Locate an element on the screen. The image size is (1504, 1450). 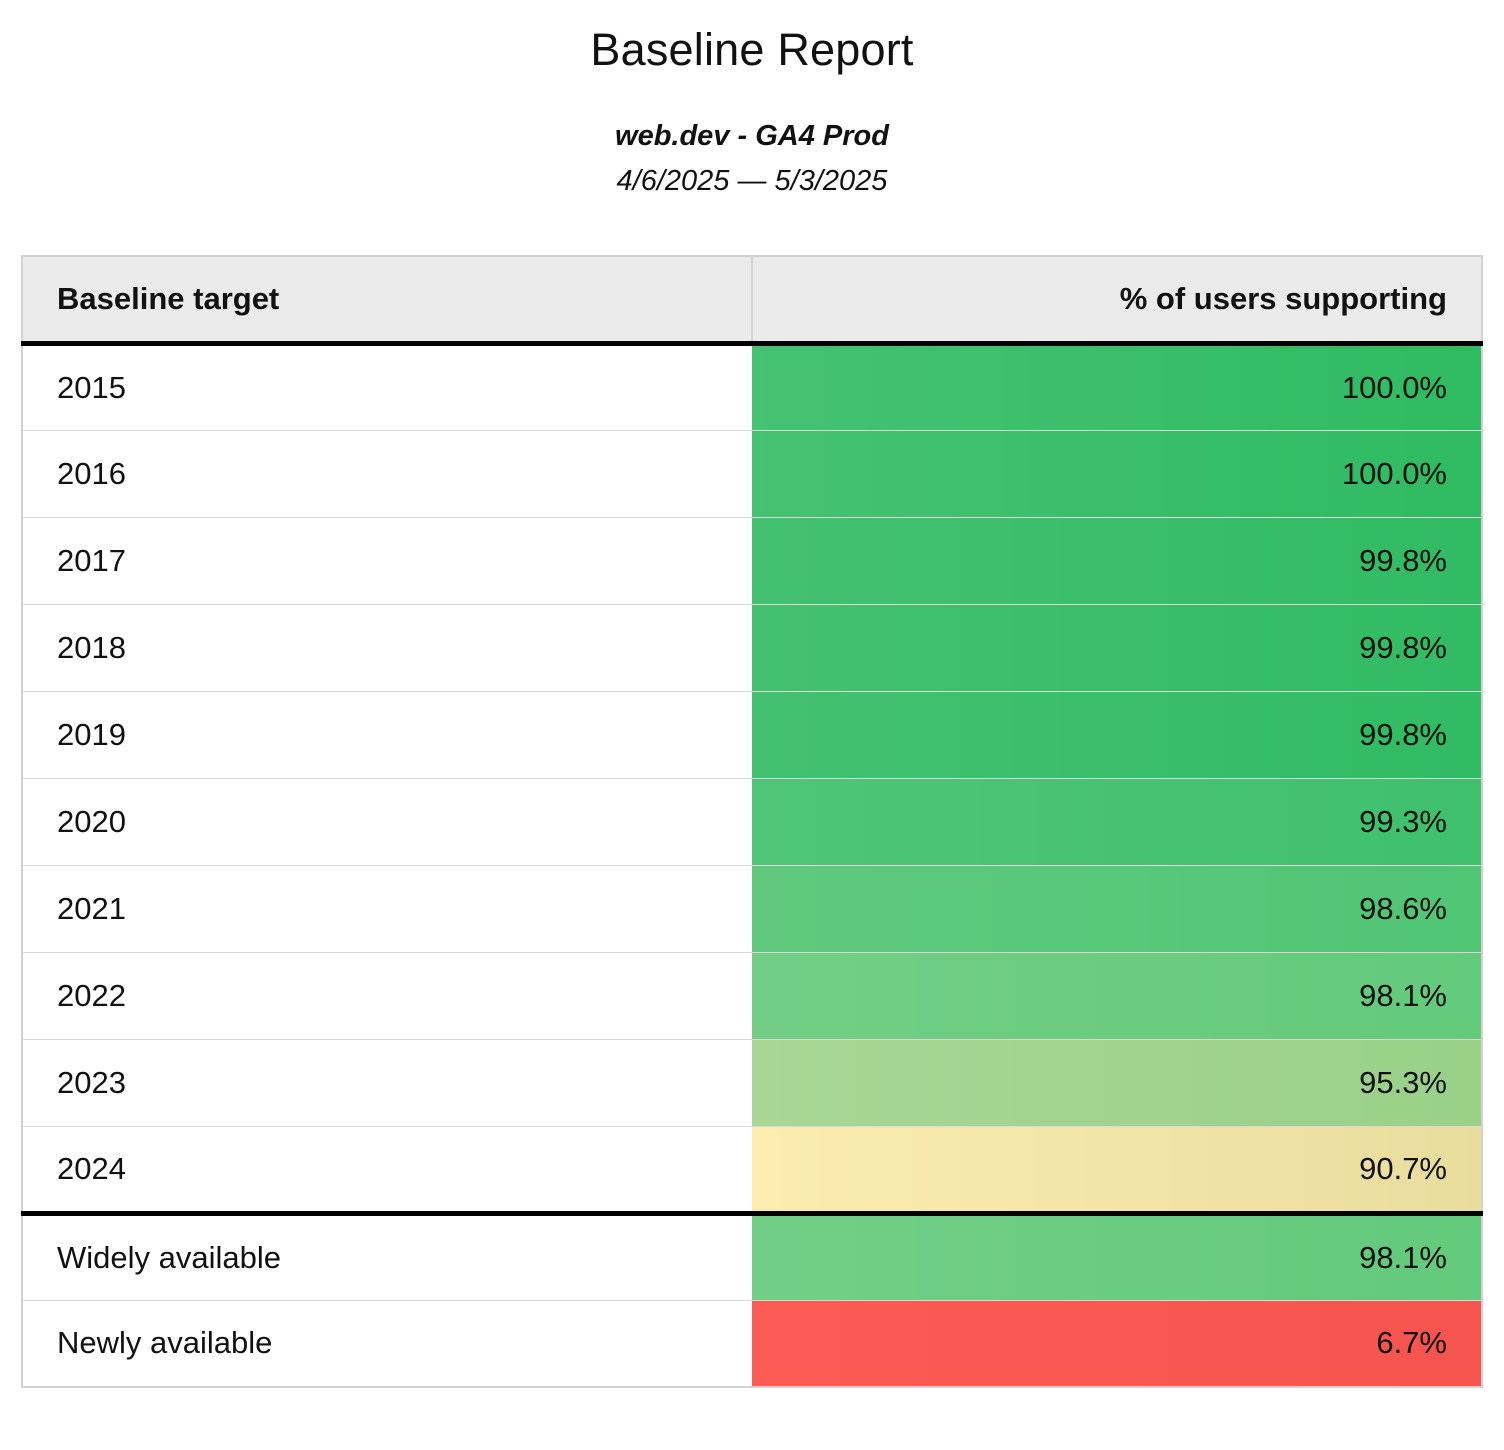
baseline-target-cell: 2015 is located at coordinates (386, 386).